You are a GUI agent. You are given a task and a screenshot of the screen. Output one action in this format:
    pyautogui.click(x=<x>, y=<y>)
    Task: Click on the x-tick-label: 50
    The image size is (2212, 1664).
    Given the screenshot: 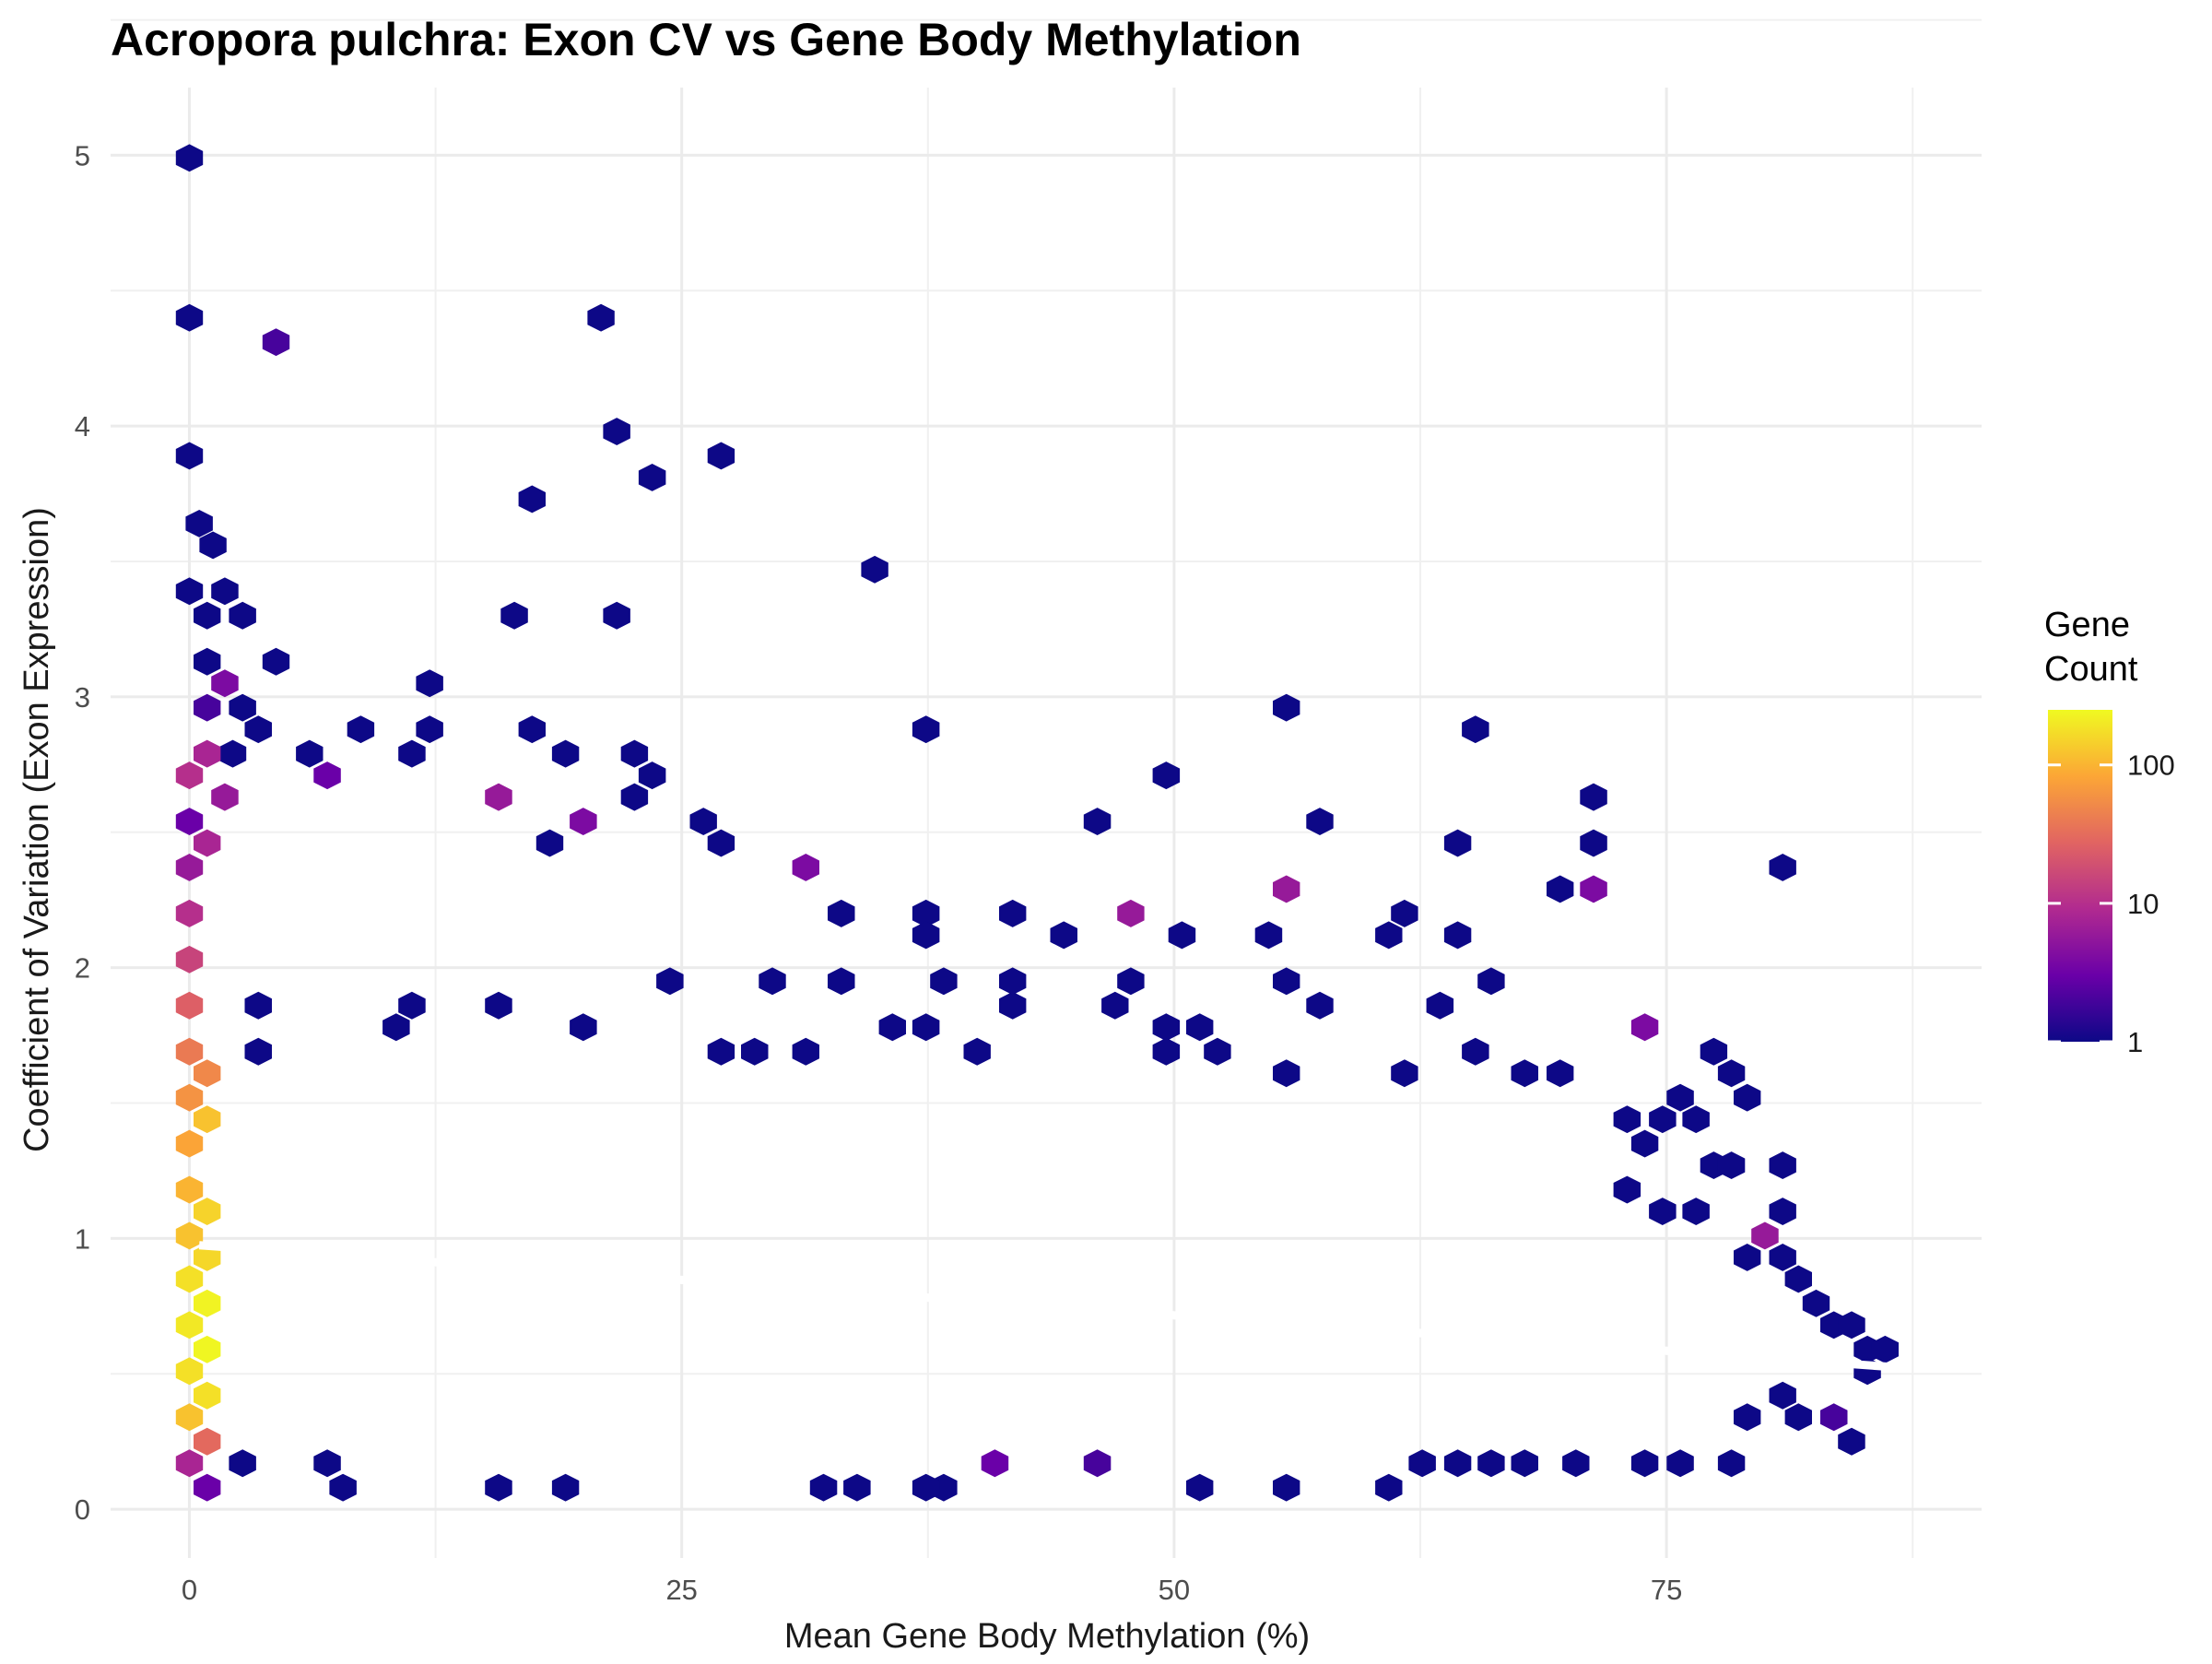 What is the action you would take?
    pyautogui.click(x=1174, y=1590)
    